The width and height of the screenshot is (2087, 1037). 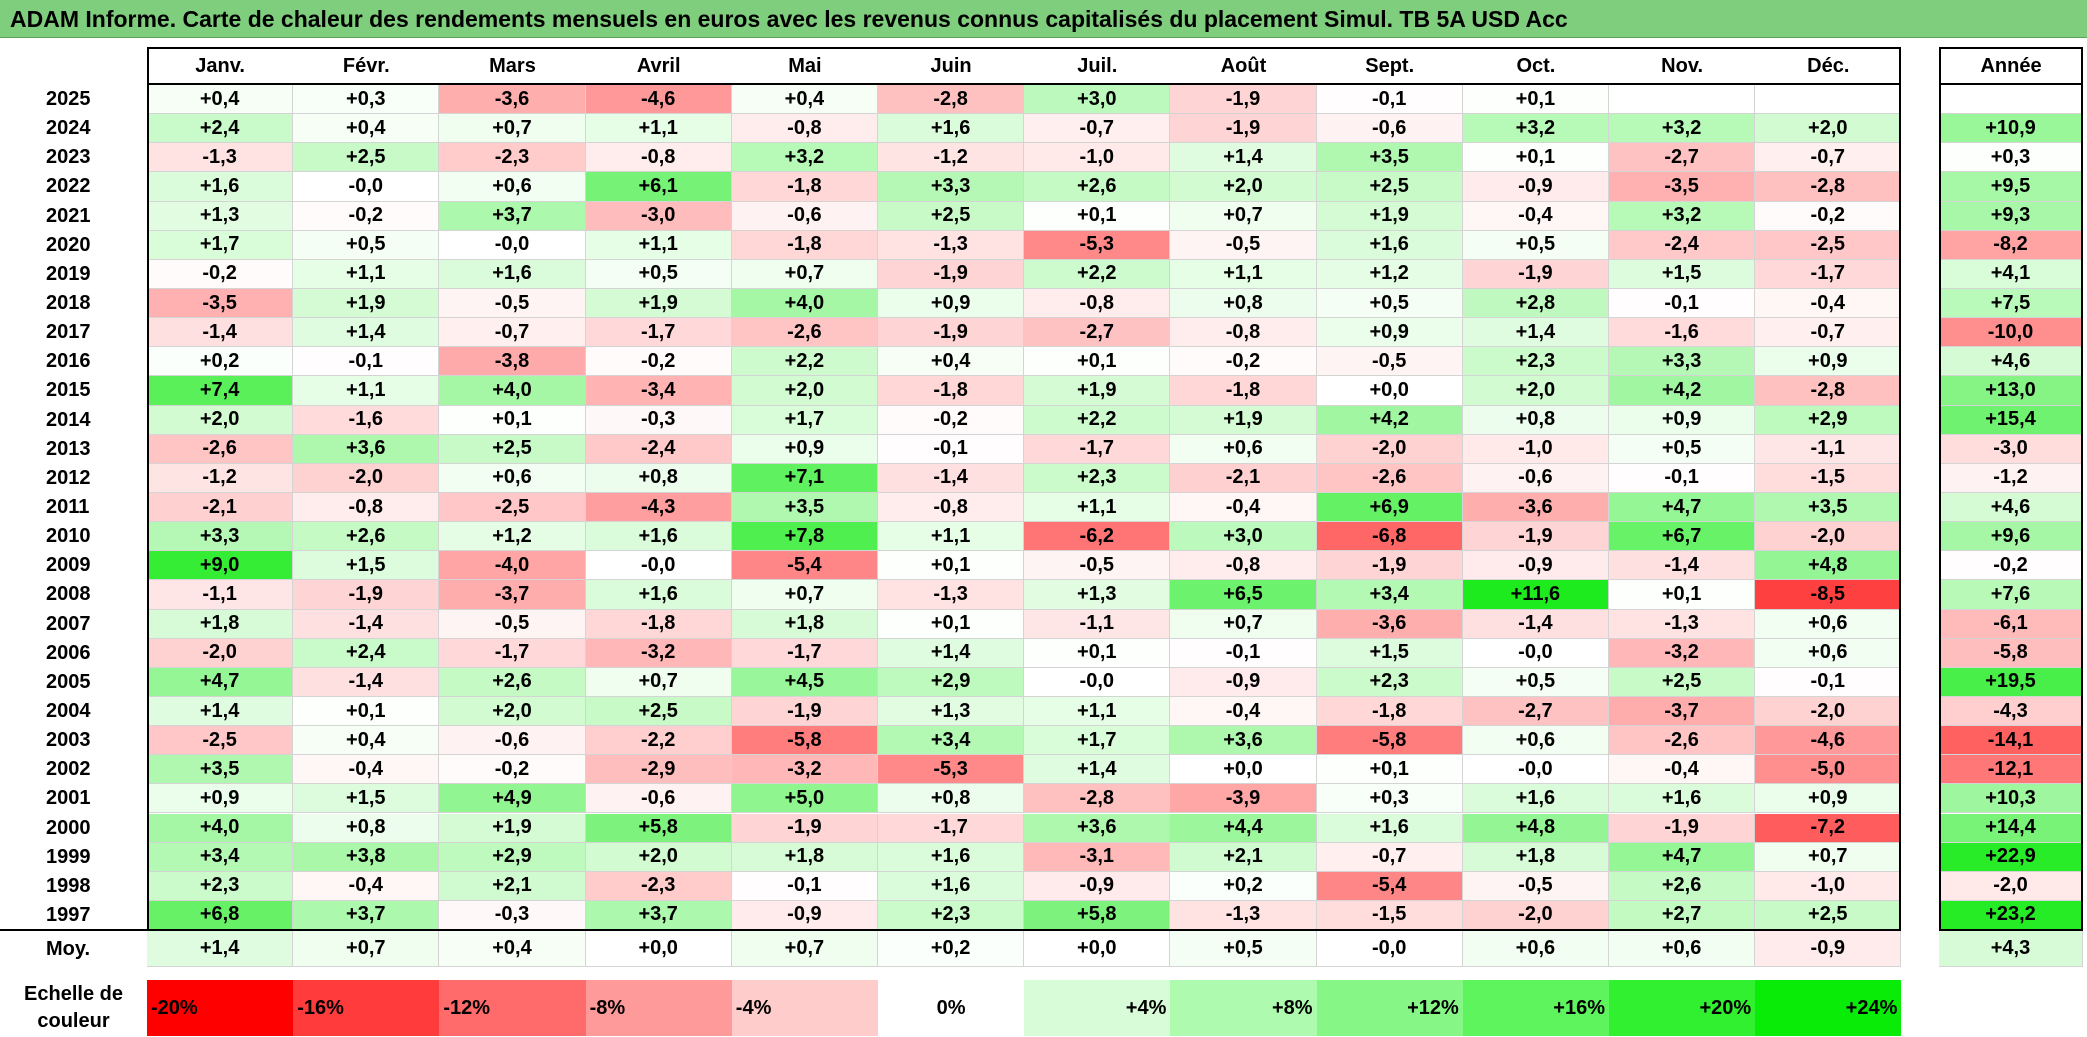 I want to click on month-header: Août, so click(x=1243, y=65).